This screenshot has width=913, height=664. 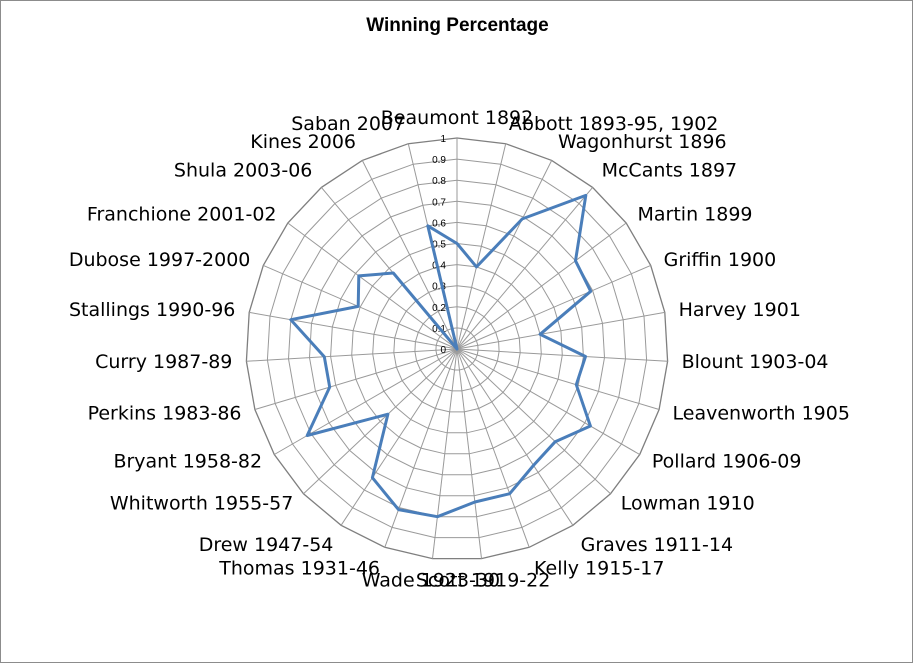 What do you see at coordinates (348, 124) in the screenshot?
I see `category-label: Saban 2007` at bounding box center [348, 124].